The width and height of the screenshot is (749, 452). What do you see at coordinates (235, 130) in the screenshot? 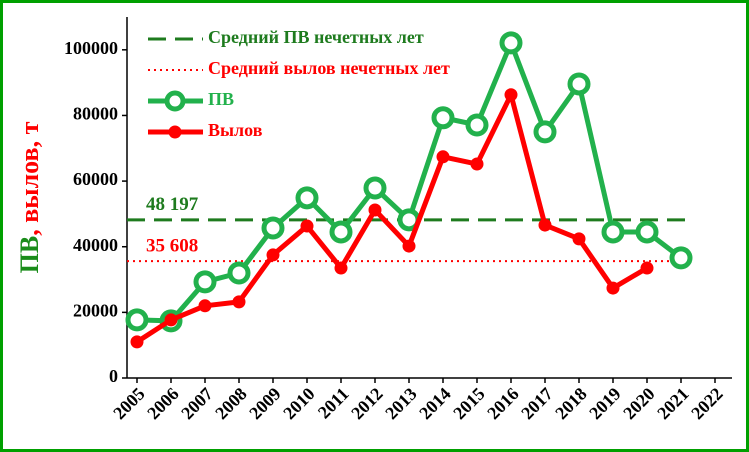
I see `legend-label: Вылов` at bounding box center [235, 130].